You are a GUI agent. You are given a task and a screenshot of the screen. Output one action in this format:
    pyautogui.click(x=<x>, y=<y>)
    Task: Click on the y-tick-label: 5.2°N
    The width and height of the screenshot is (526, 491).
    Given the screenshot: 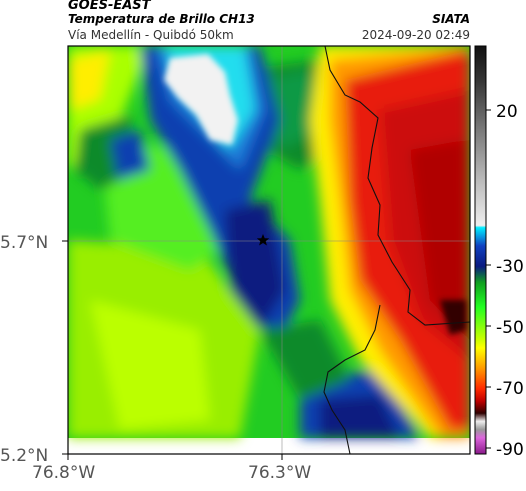 What is the action you would take?
    pyautogui.click(x=24, y=456)
    